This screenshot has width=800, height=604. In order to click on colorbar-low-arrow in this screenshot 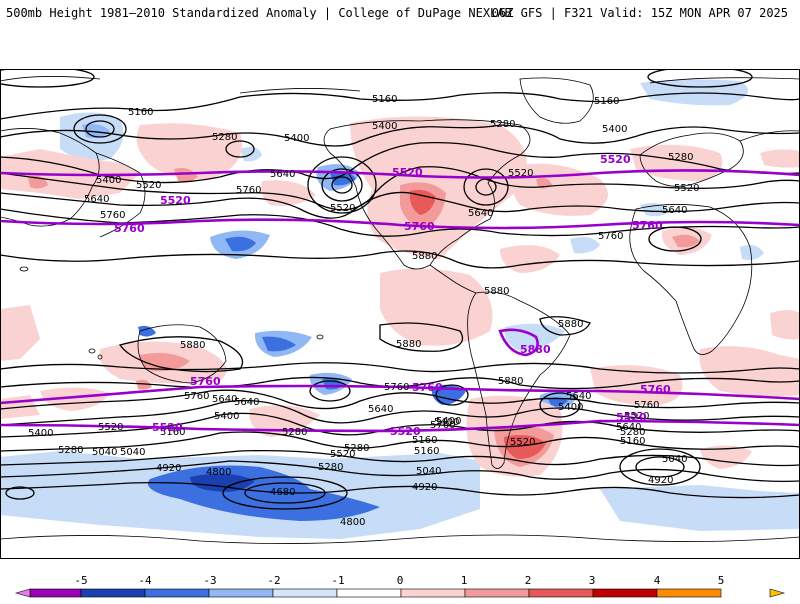, I will do `click(22, 593)`.